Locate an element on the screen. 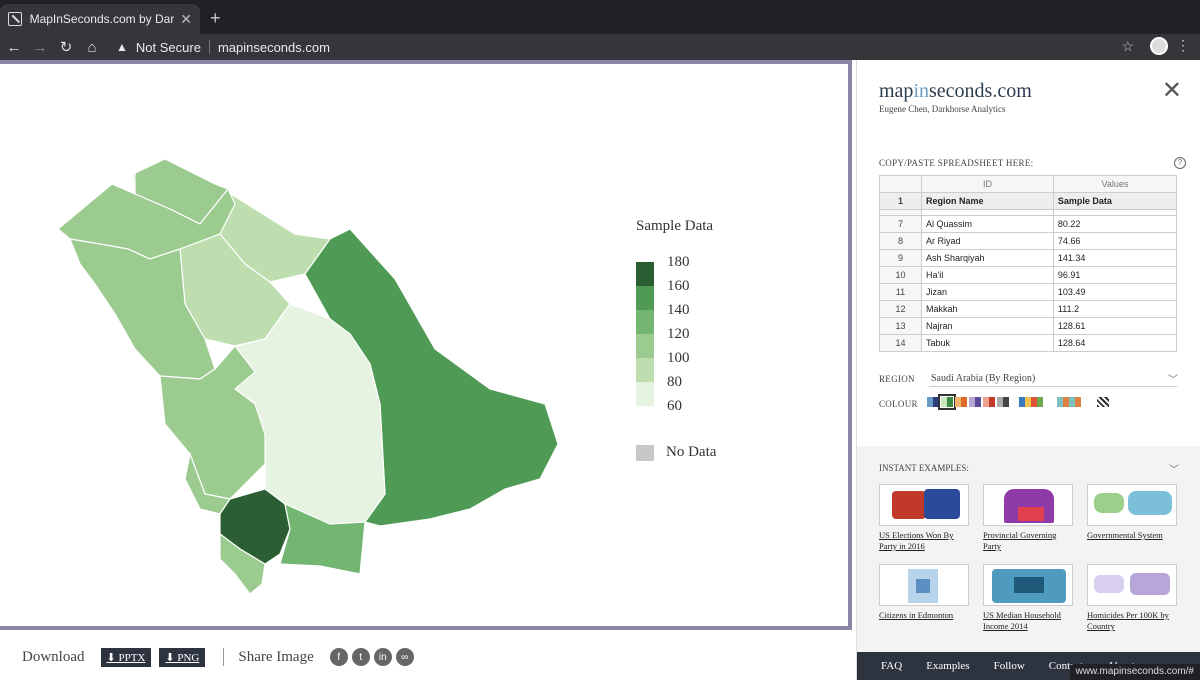  back-icon: ← is located at coordinates (14, 47).